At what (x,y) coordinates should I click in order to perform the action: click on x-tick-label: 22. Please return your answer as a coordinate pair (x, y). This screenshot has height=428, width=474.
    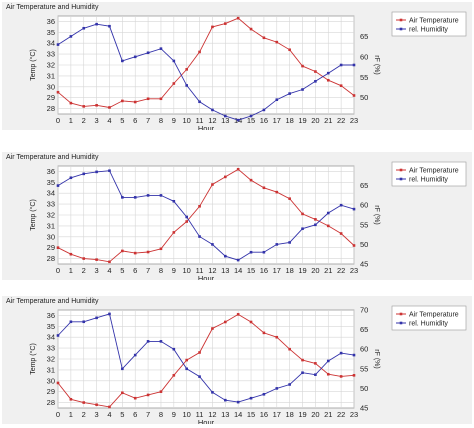
    Looking at the image, I should click on (341, 120).